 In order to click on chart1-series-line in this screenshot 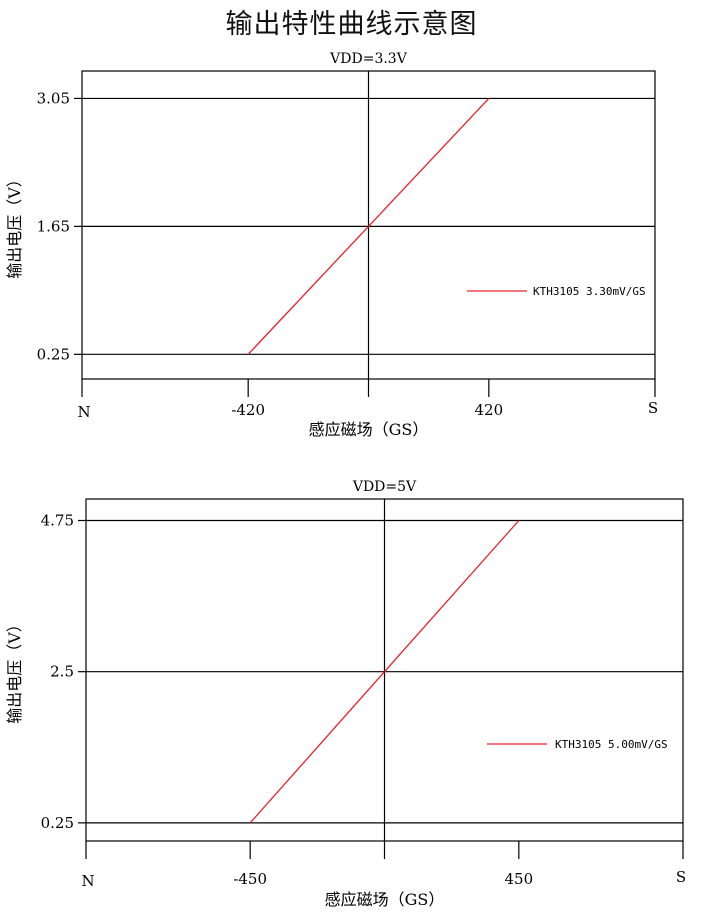, I will do `click(368, 226)`.